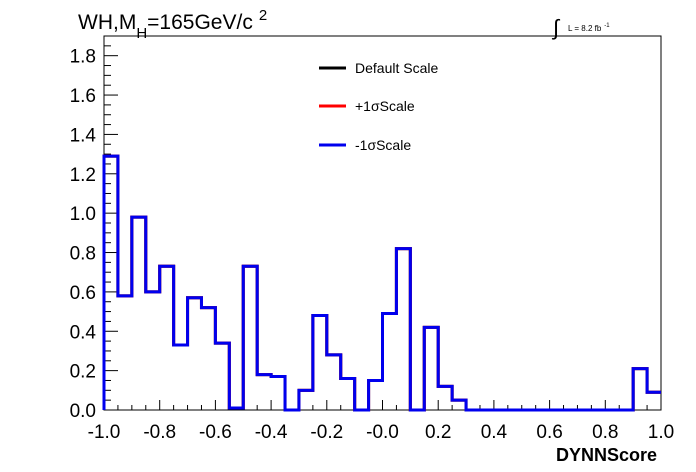 This screenshot has height=472, width=696. Describe the element at coordinates (83, 372) in the screenshot. I see `y-tick-label: 0.2` at that location.